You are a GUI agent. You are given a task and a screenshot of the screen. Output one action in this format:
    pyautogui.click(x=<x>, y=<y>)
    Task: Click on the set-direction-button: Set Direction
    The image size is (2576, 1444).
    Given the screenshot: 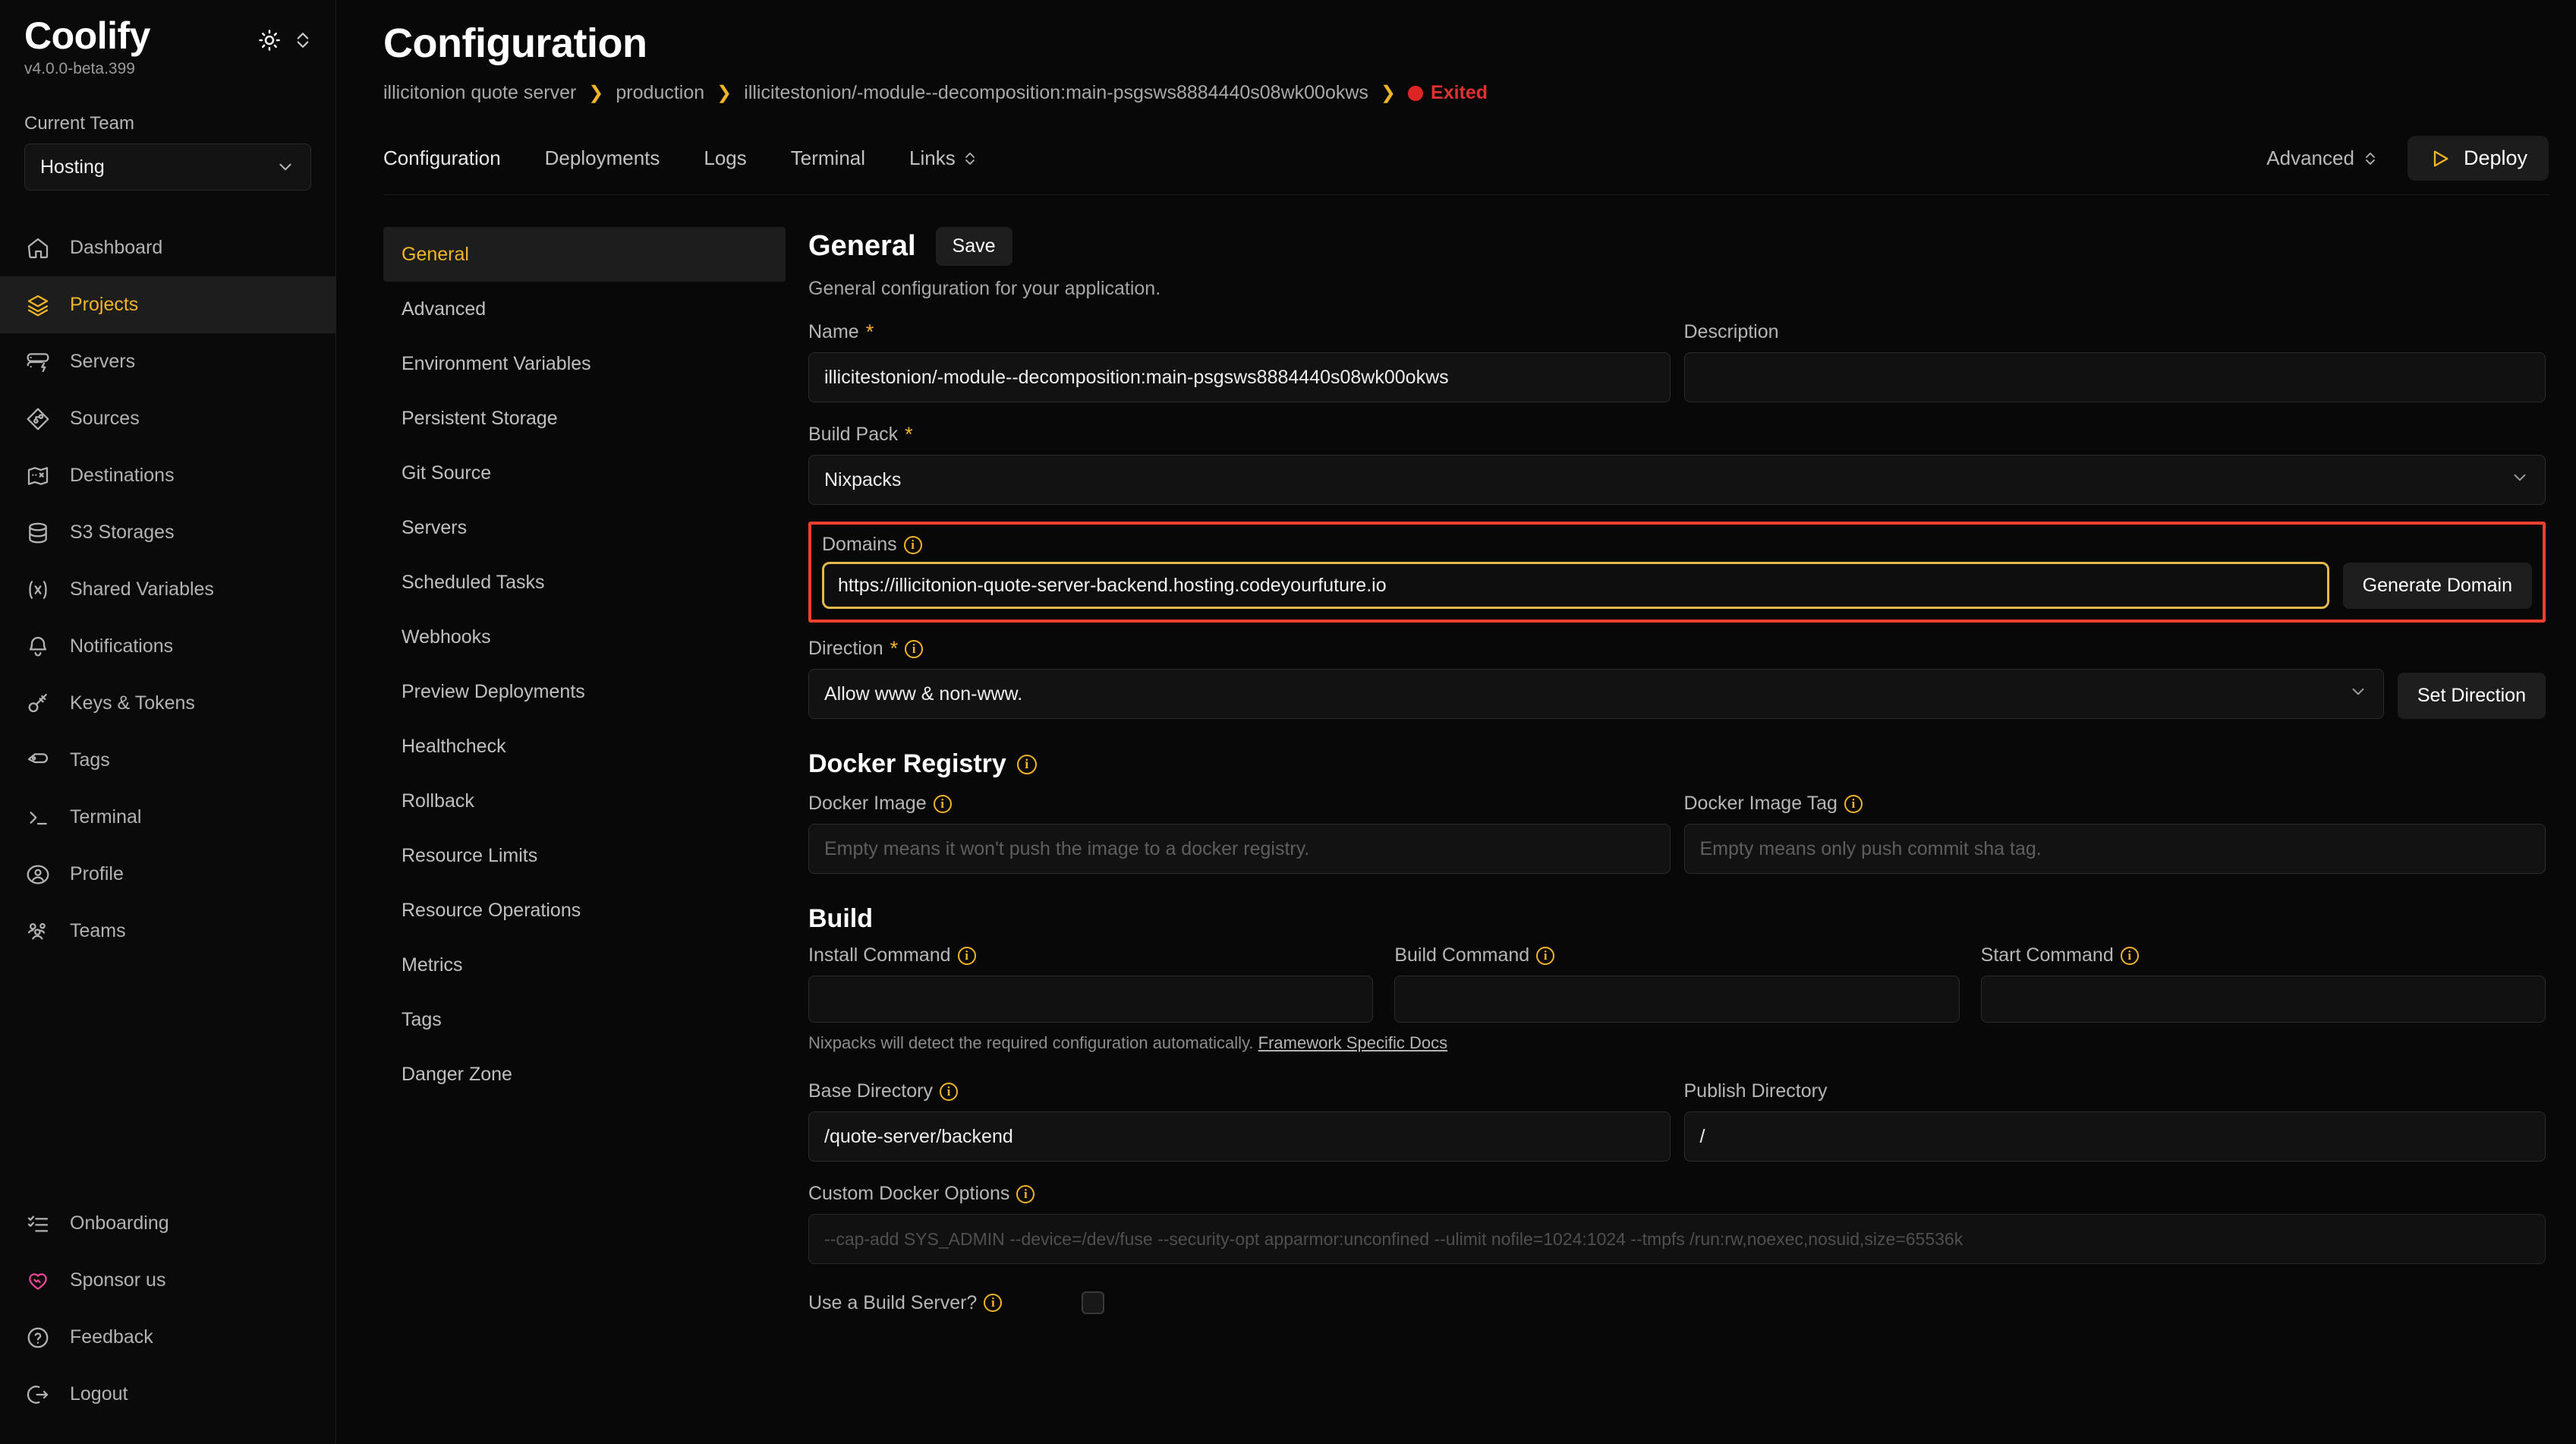 What is the action you would take?
    pyautogui.click(x=2471, y=696)
    